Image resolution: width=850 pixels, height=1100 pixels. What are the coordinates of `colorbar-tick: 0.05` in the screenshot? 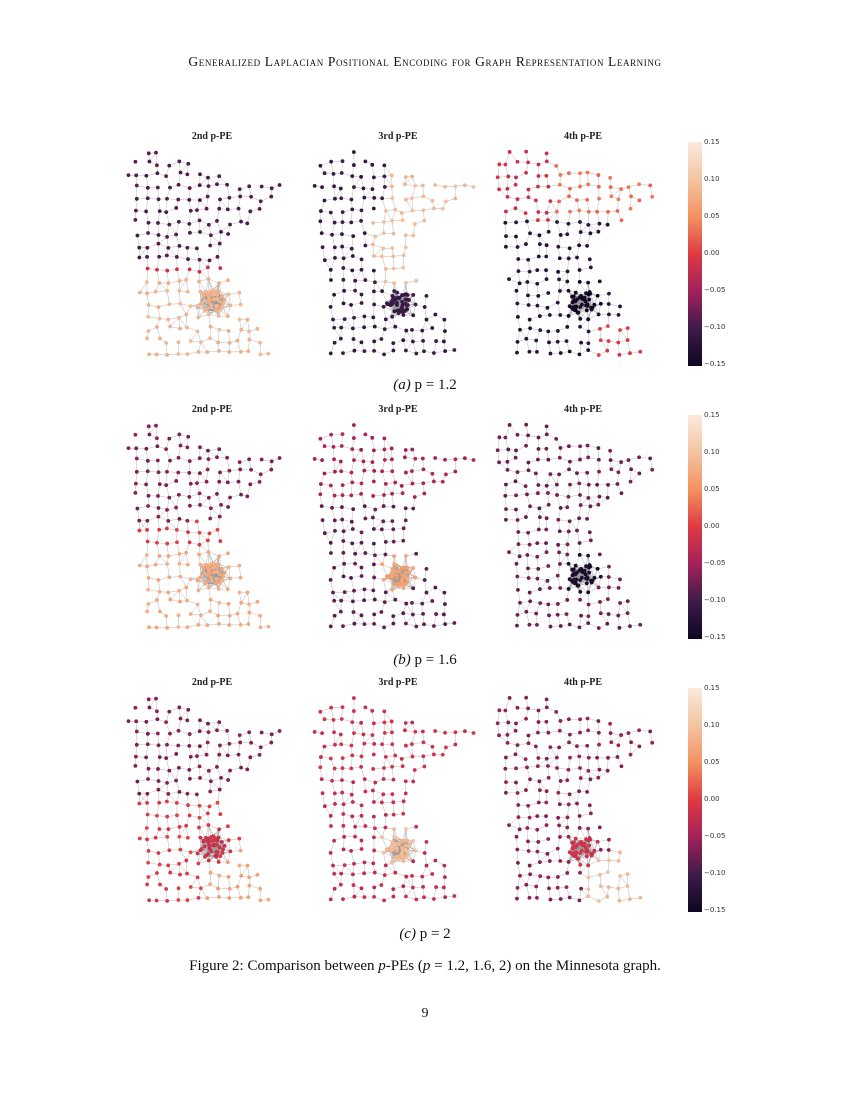 It's located at (712, 489).